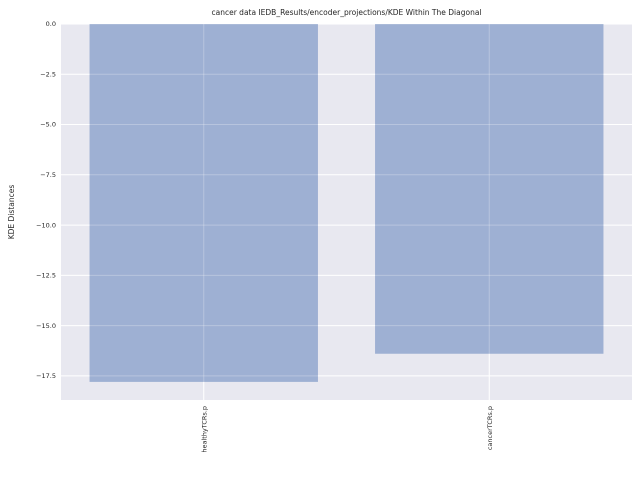  I want to click on x-axis-ticks: healthyTCRs.p cancerTCRs.p, so click(347, 429).